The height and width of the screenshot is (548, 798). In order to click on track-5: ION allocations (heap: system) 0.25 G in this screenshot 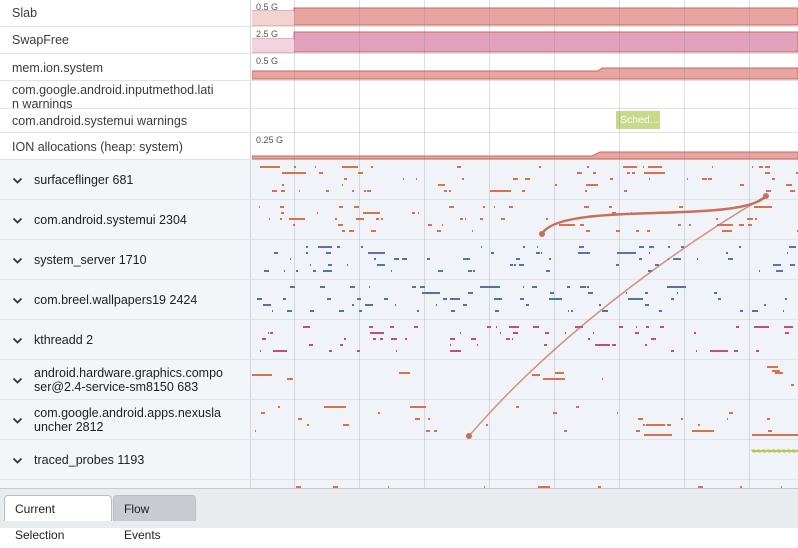, I will do `click(399, 146)`.